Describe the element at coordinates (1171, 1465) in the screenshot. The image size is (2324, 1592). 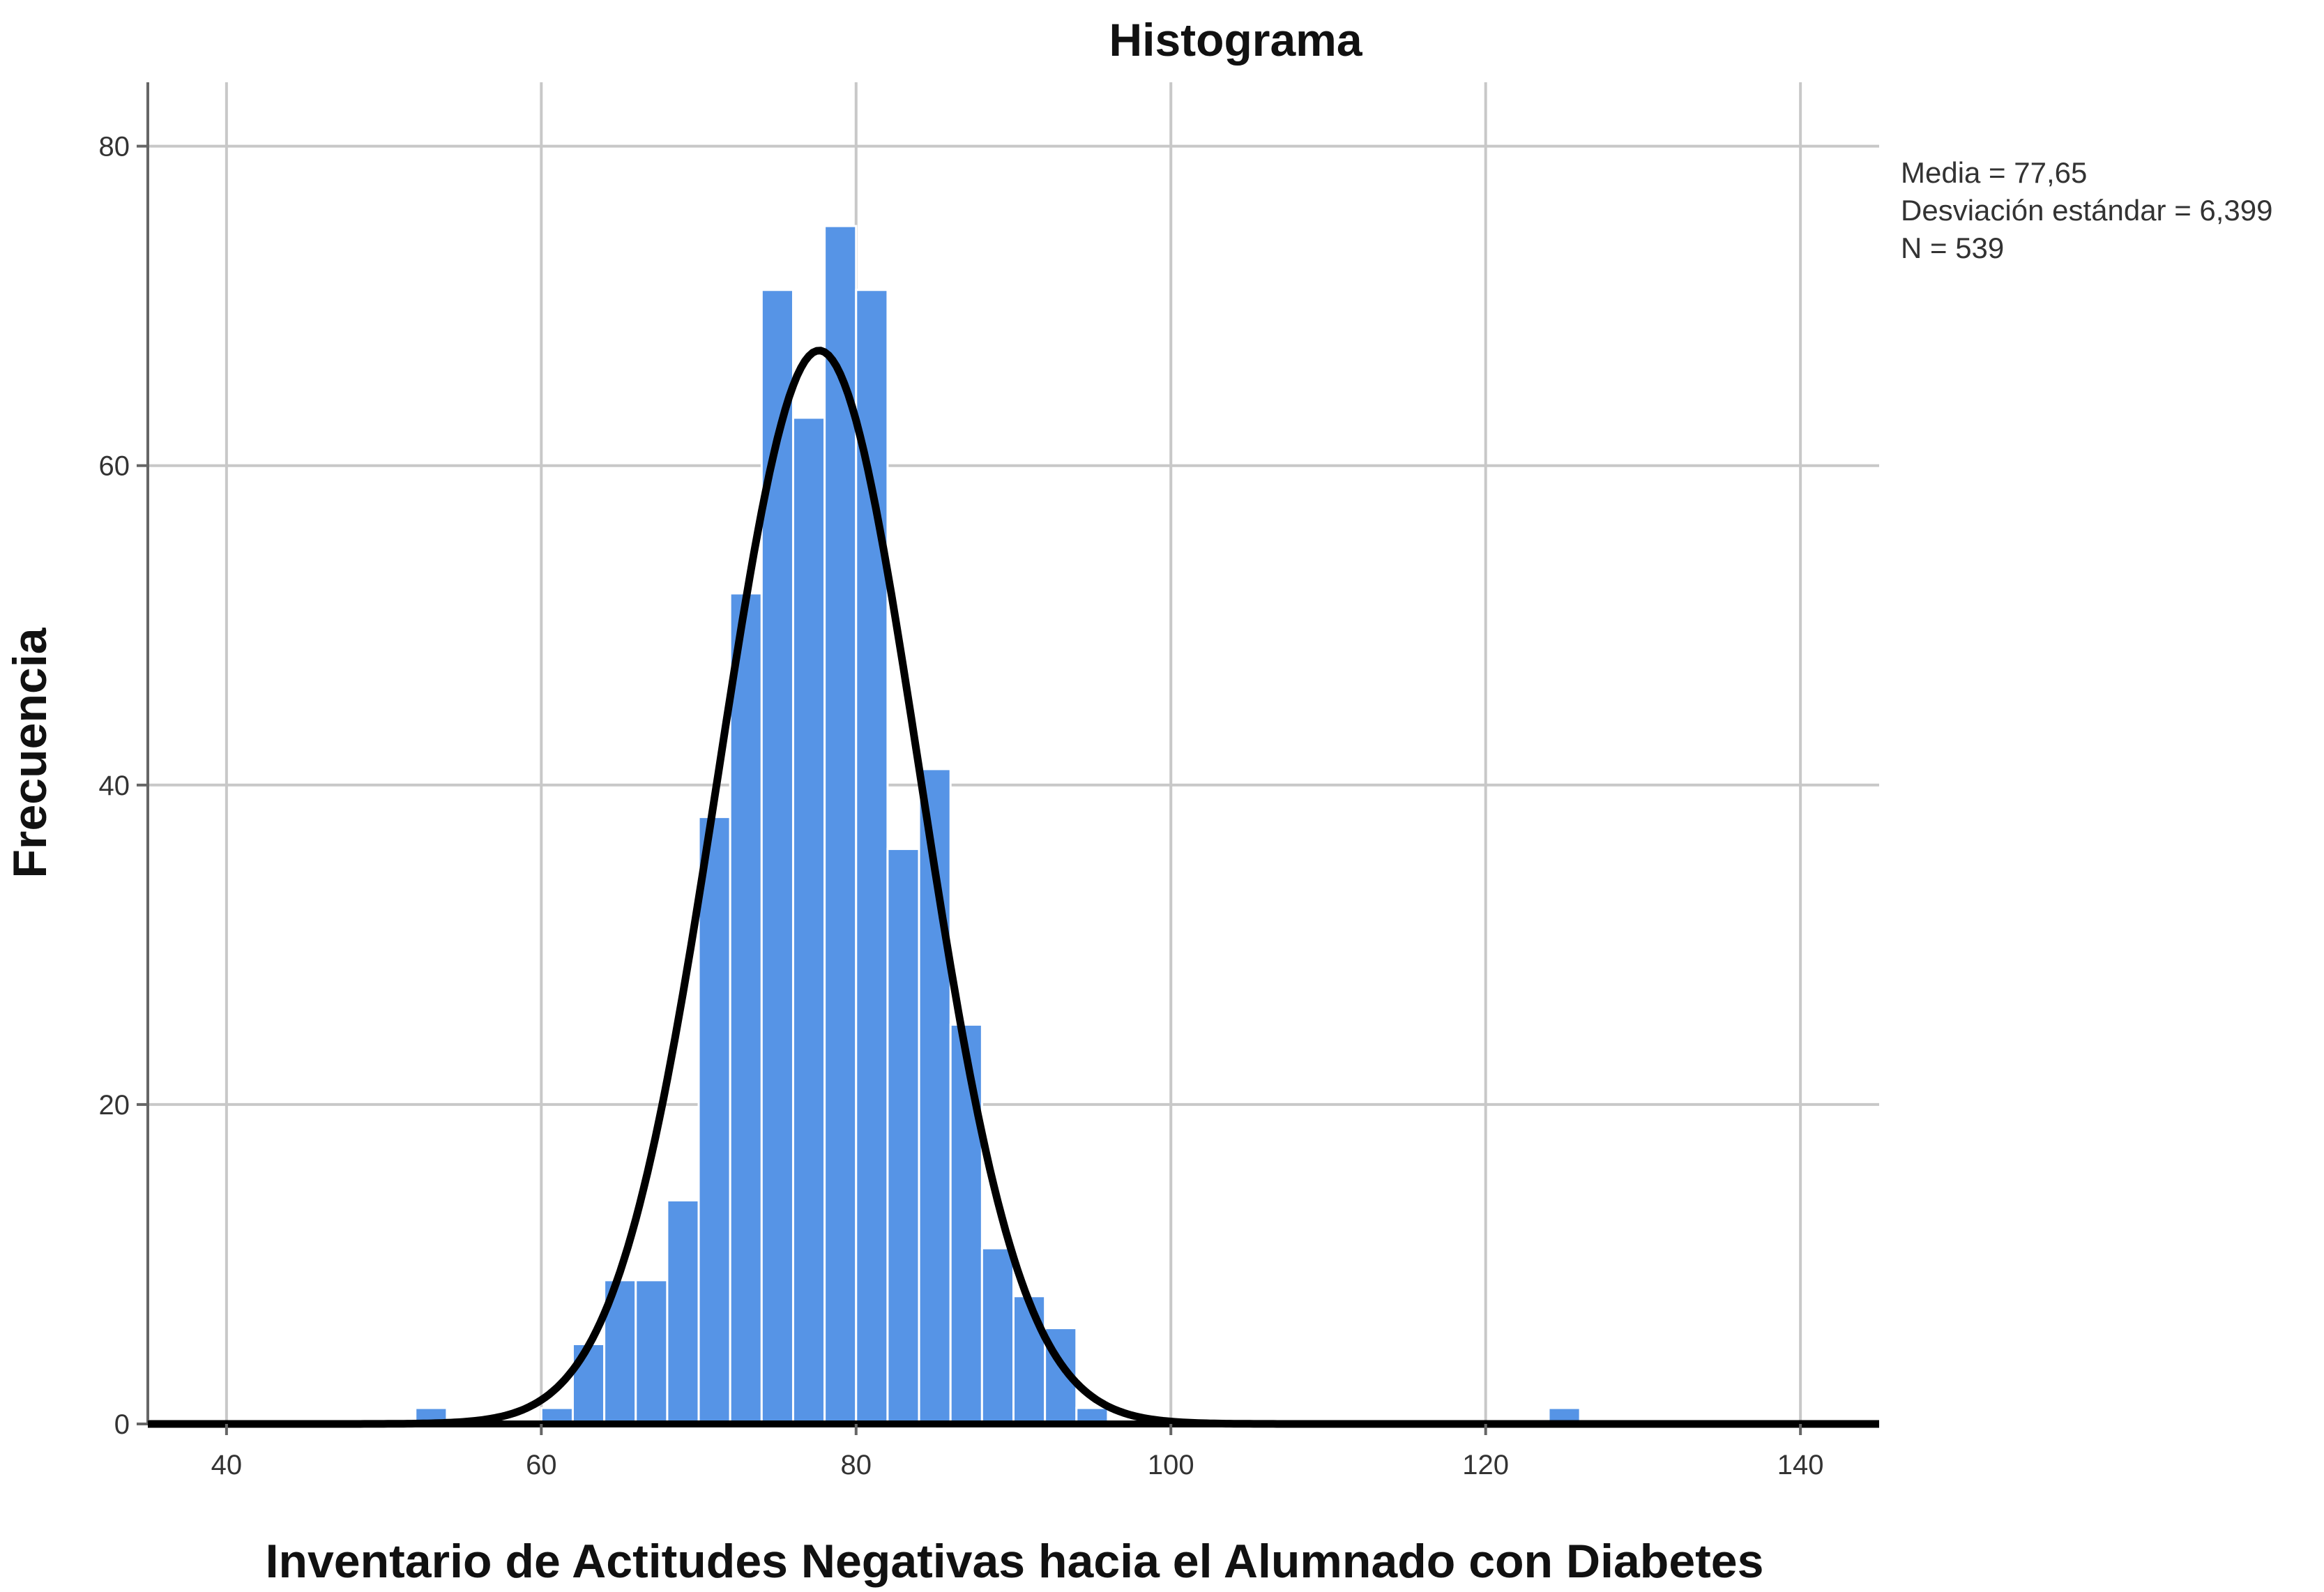
I see `x-tick-label-3: 100` at that location.